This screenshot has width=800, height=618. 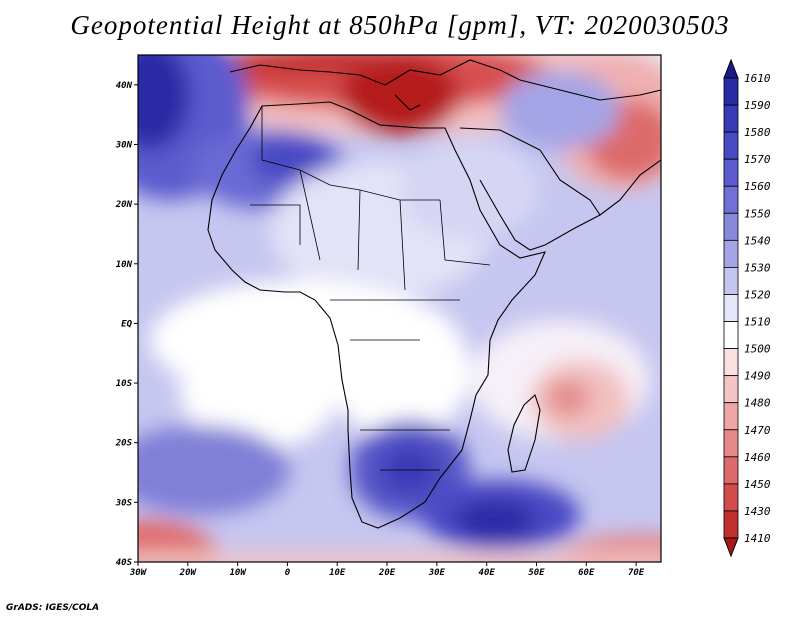 What do you see at coordinates (757, 240) in the screenshot?
I see `colorbar-label: 1540` at bounding box center [757, 240].